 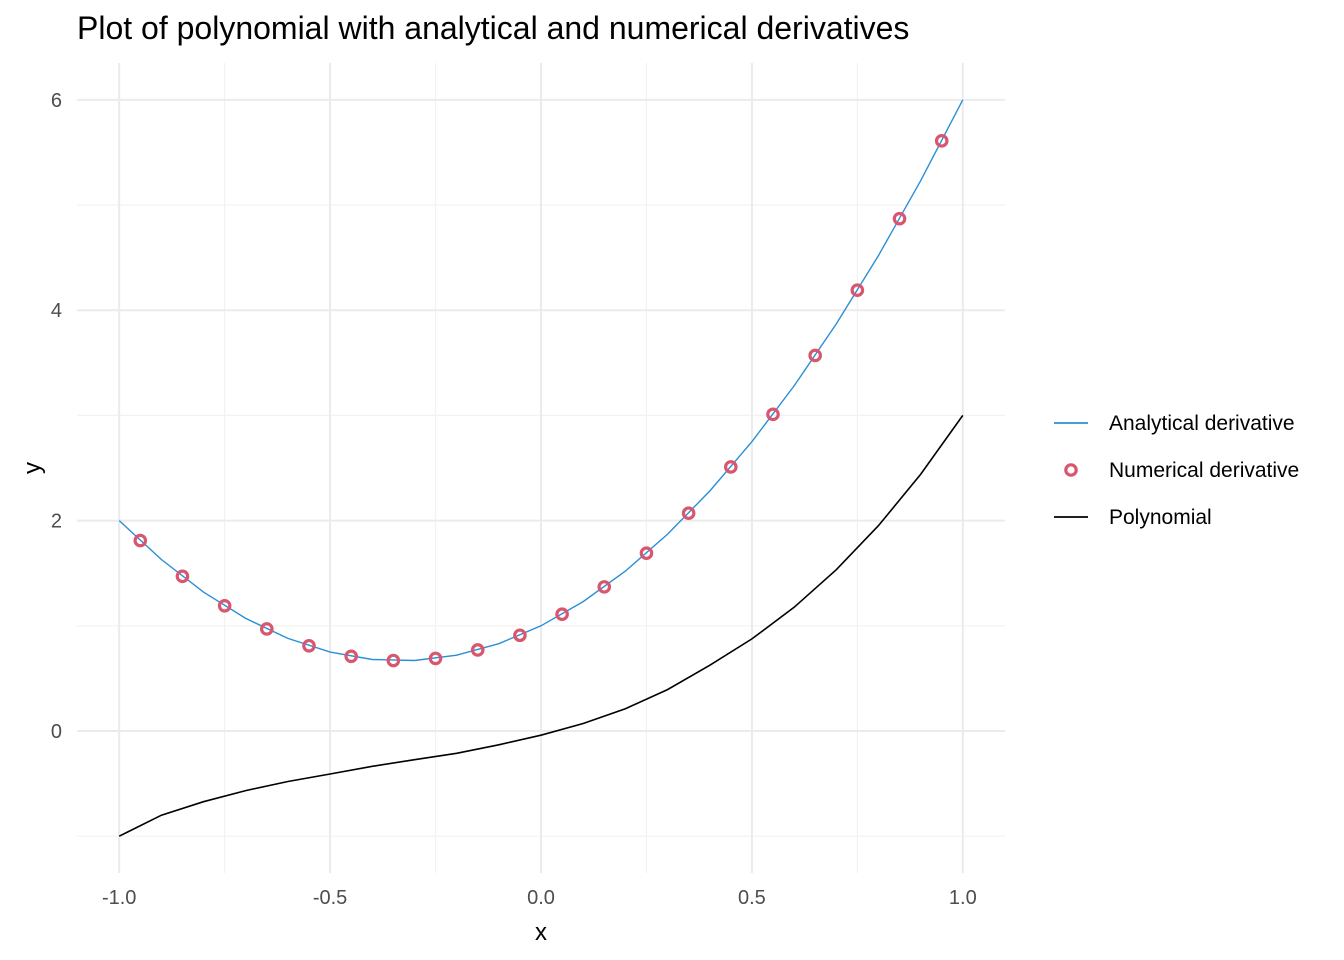 What do you see at coordinates (1204, 470) in the screenshot?
I see `legend-label: Numerical derivative` at bounding box center [1204, 470].